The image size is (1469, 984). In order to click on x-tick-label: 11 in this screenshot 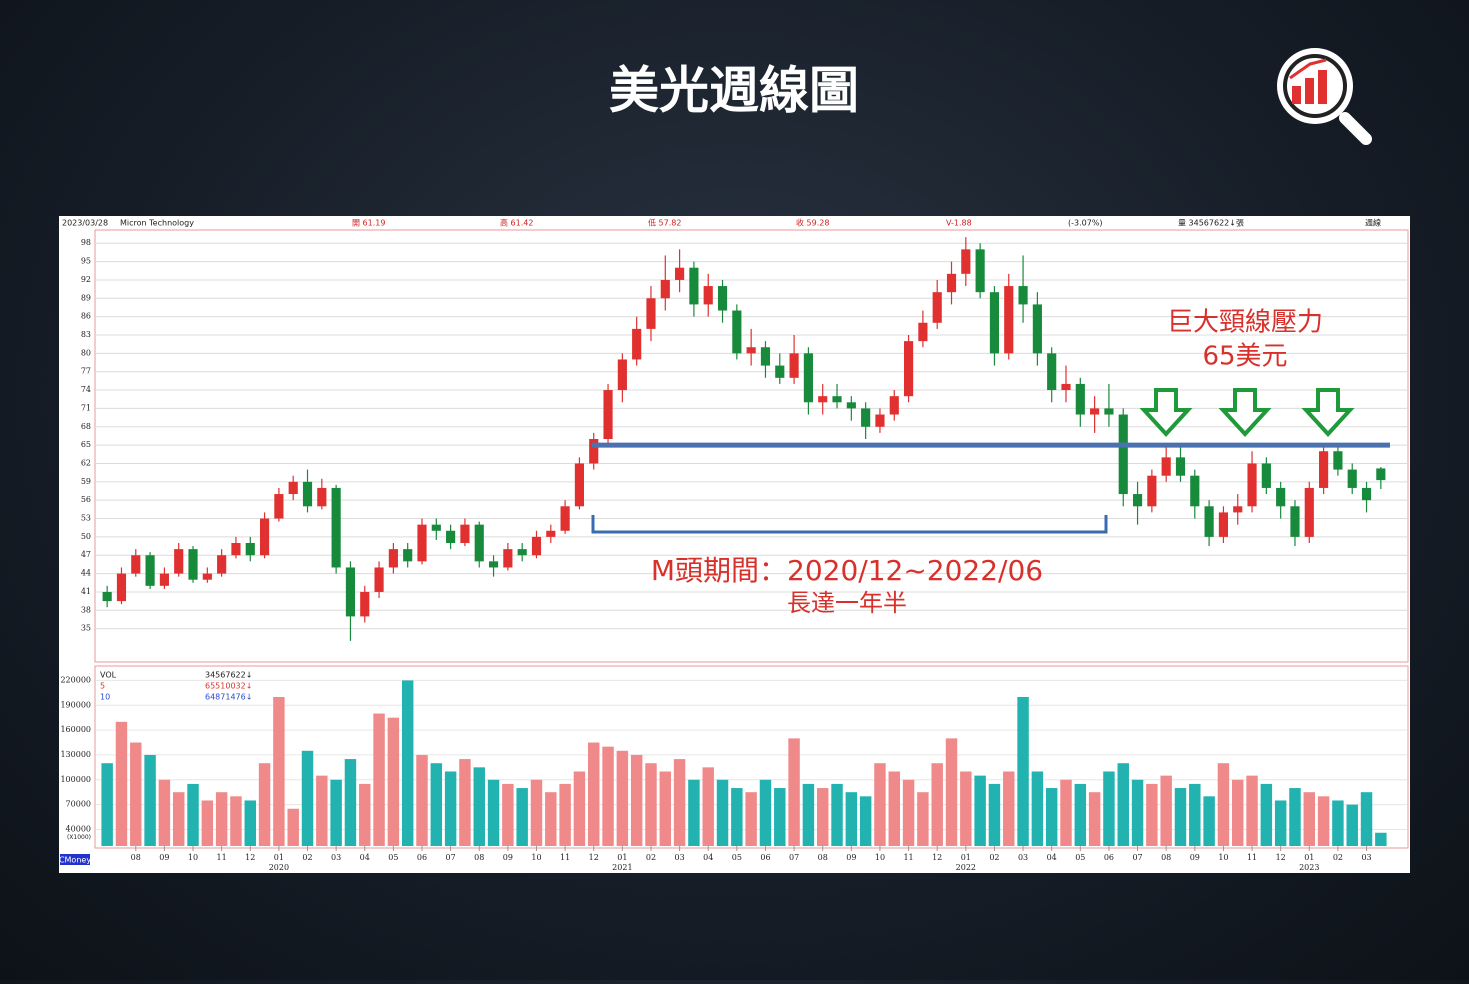, I will do `click(565, 857)`.